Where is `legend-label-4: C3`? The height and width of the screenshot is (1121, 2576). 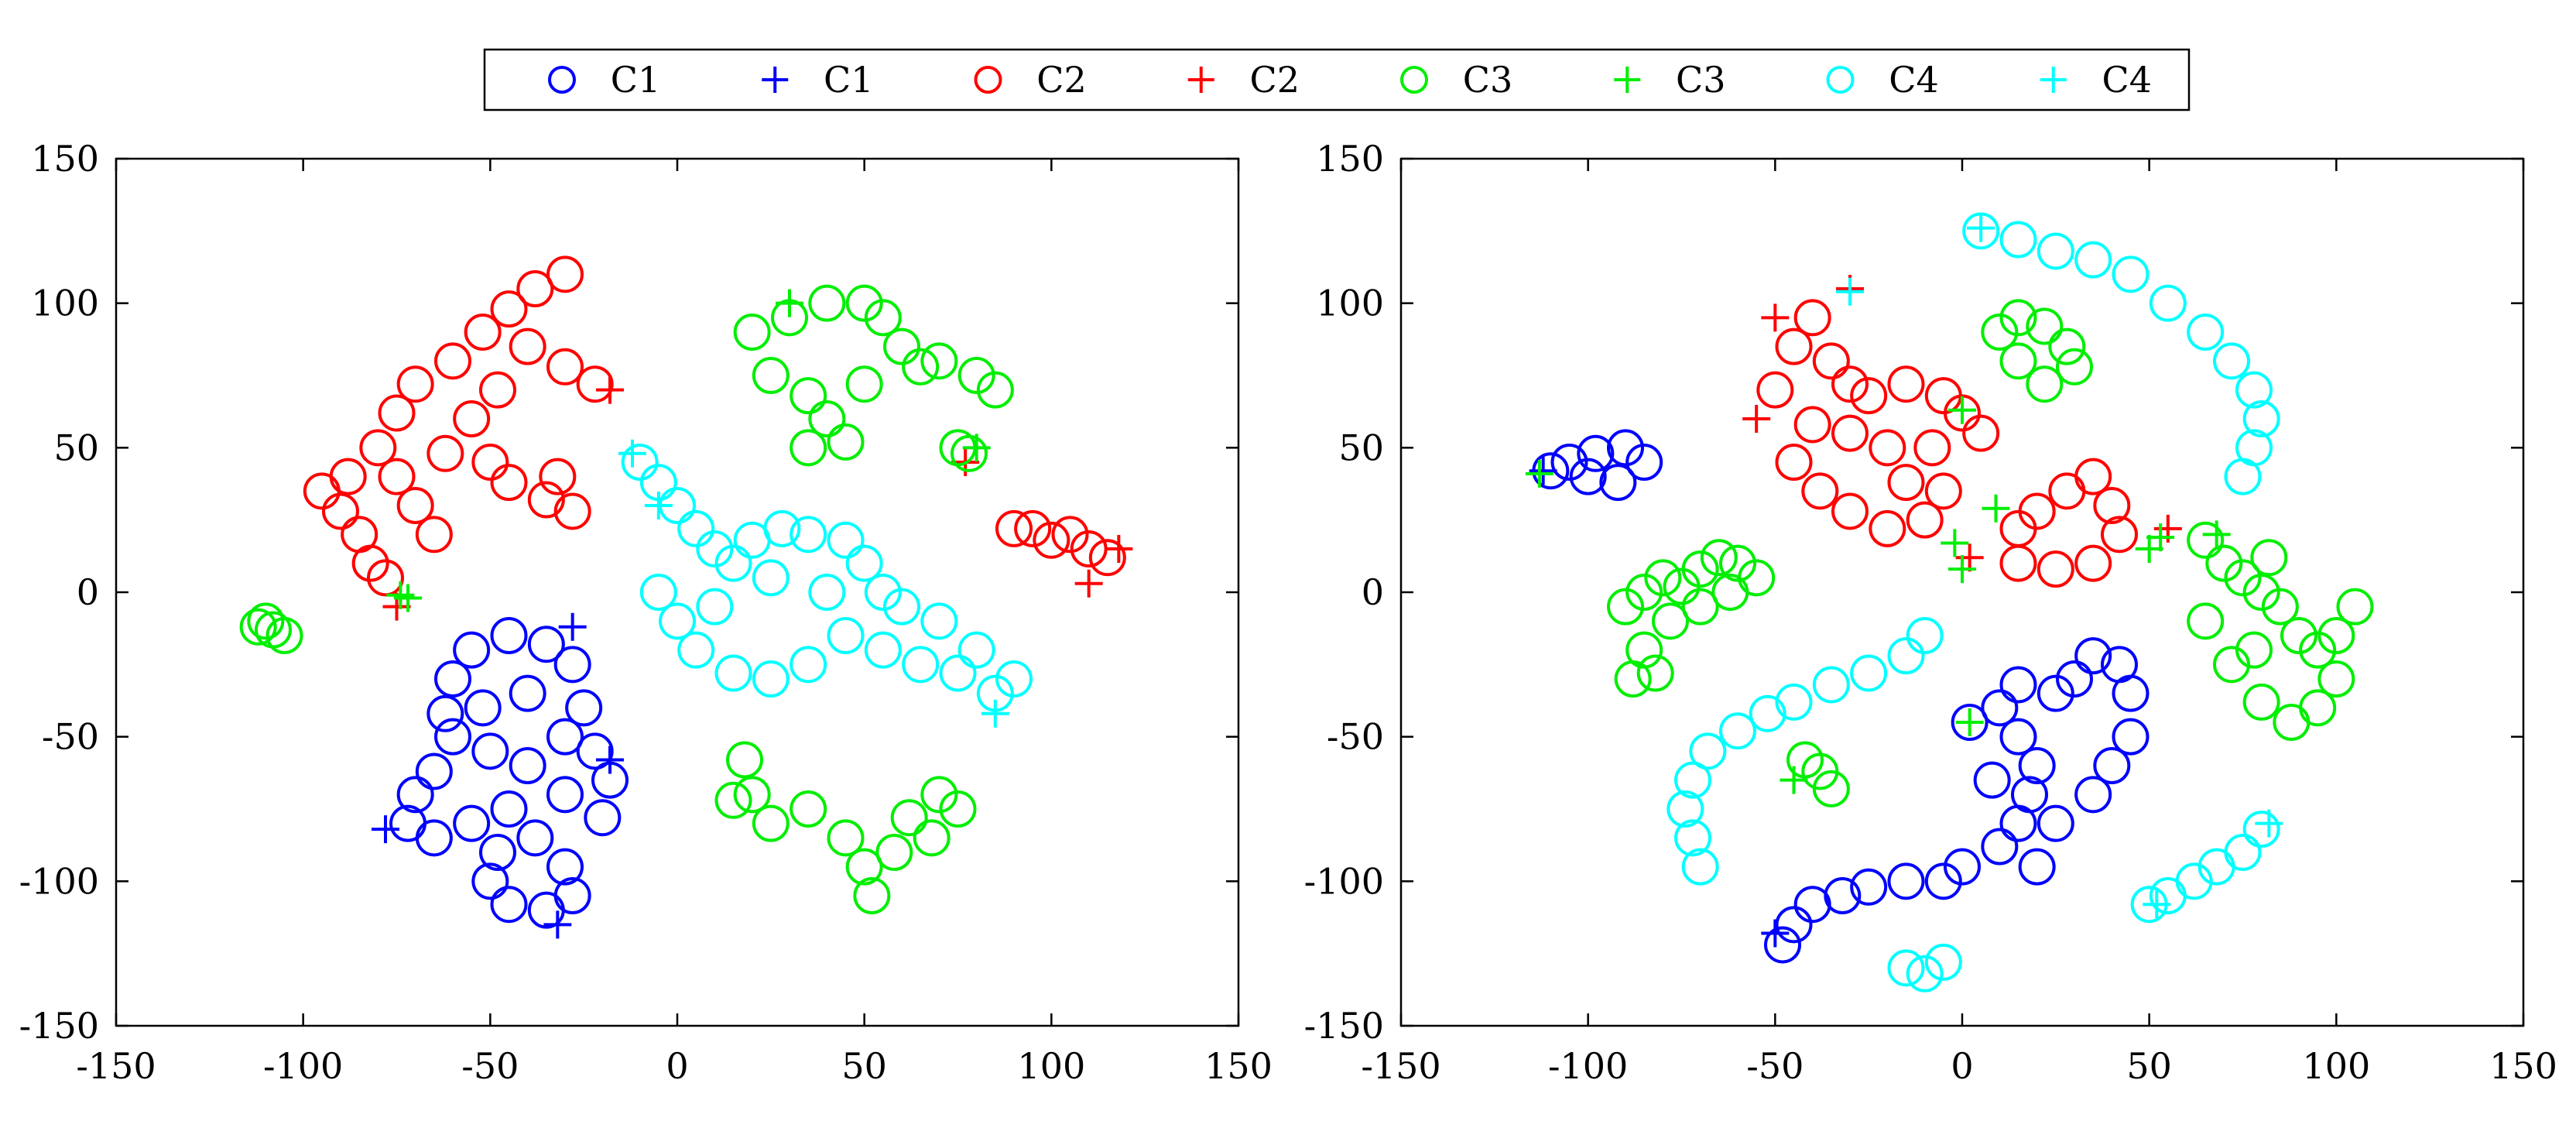 legend-label-4: C3 is located at coordinates (1487, 80).